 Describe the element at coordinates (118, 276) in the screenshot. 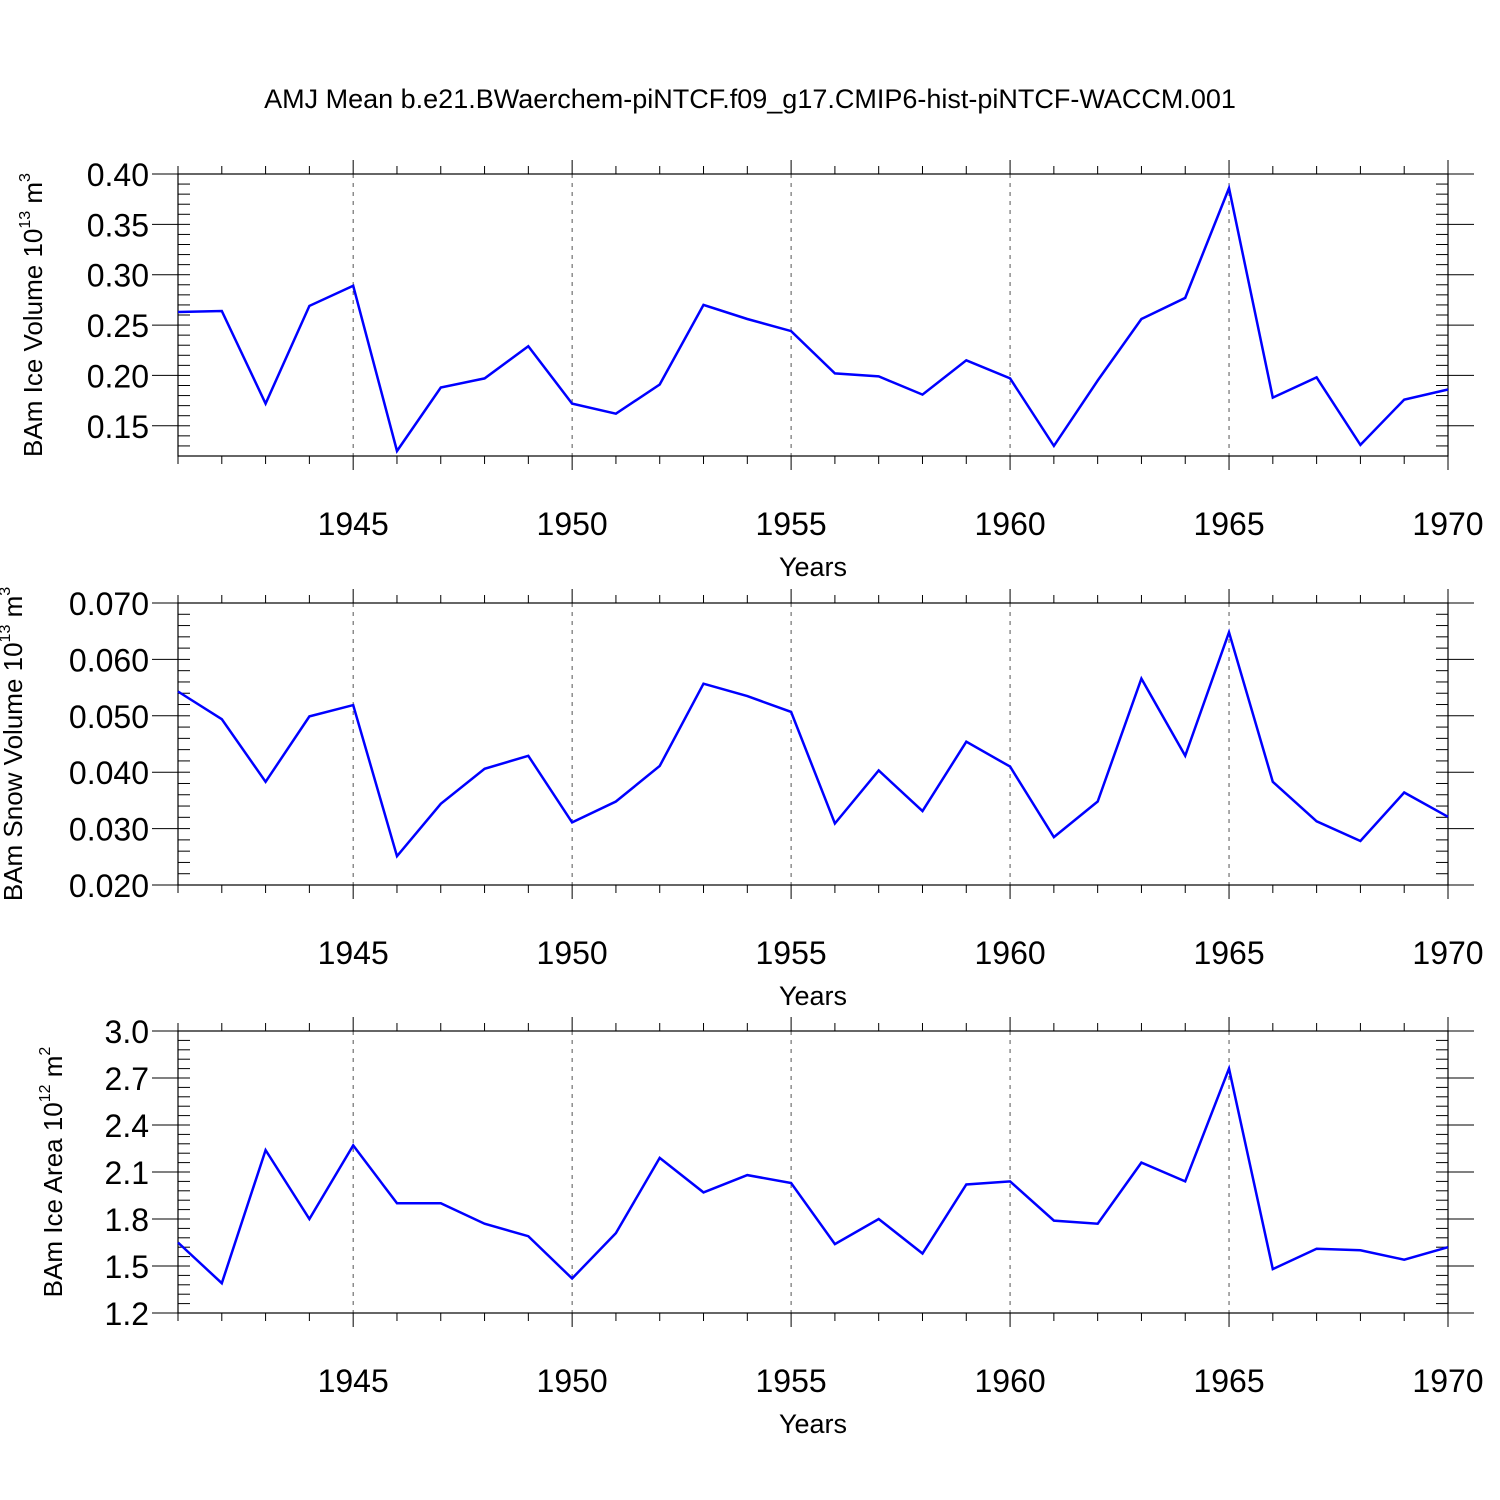

I see `y-tick-label: 0.30` at that location.